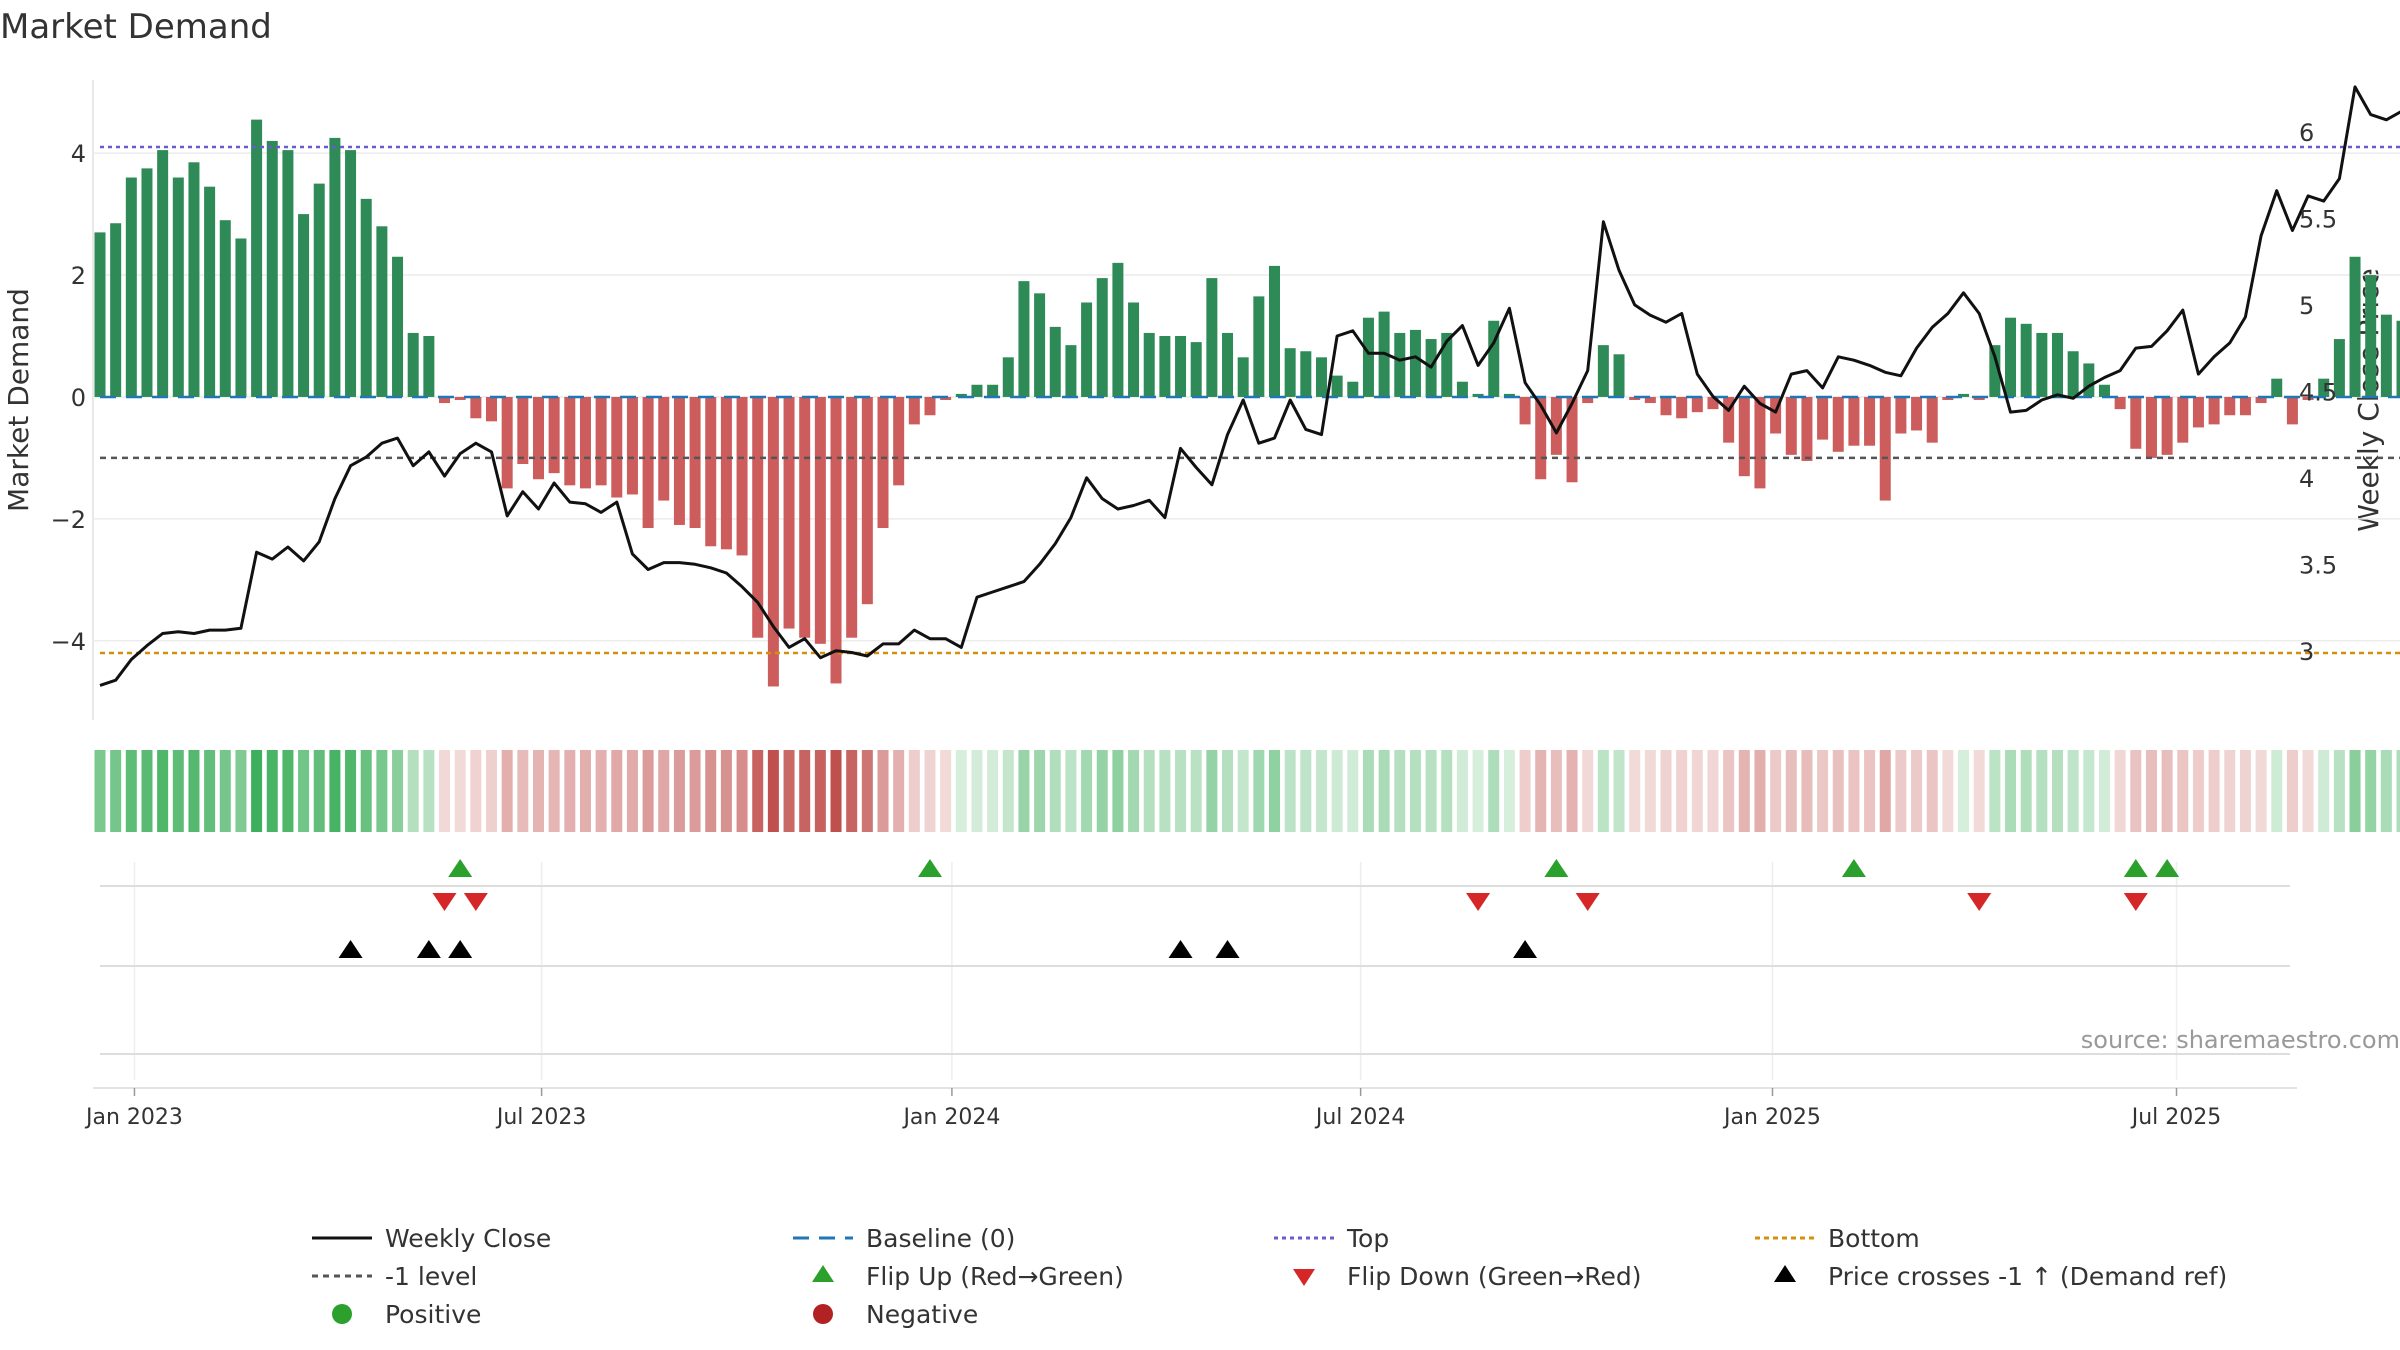  What do you see at coordinates (68, 520) in the screenshot?
I see `left-tick-label: −2` at bounding box center [68, 520].